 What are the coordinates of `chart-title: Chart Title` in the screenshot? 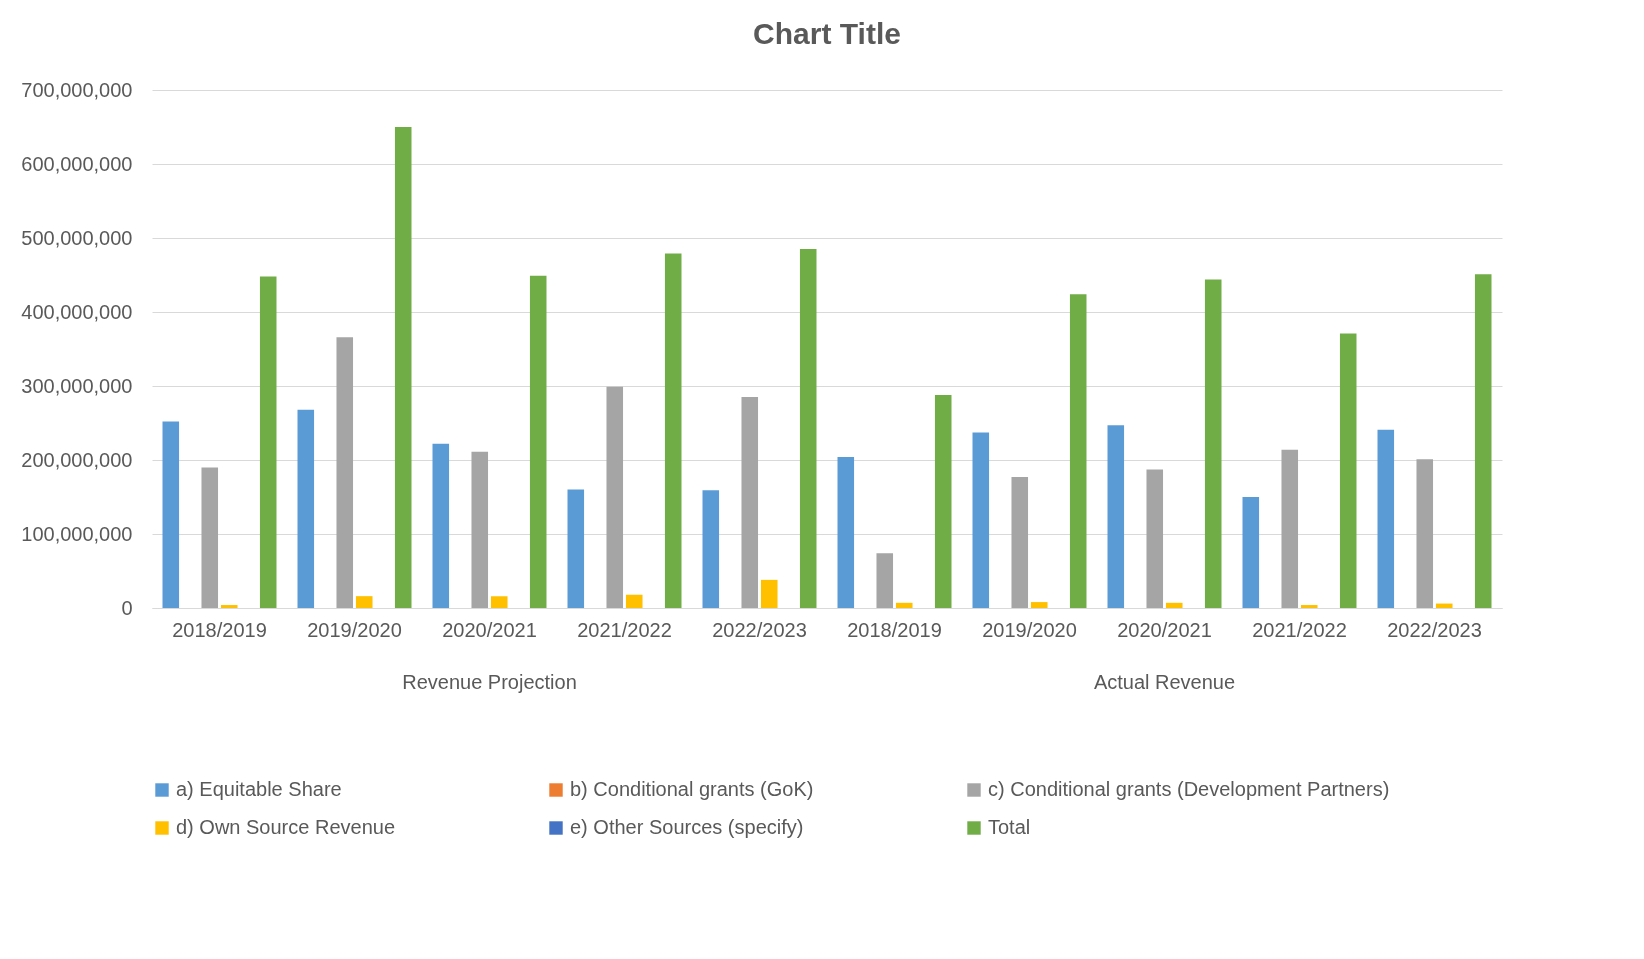 It's located at (827, 33).